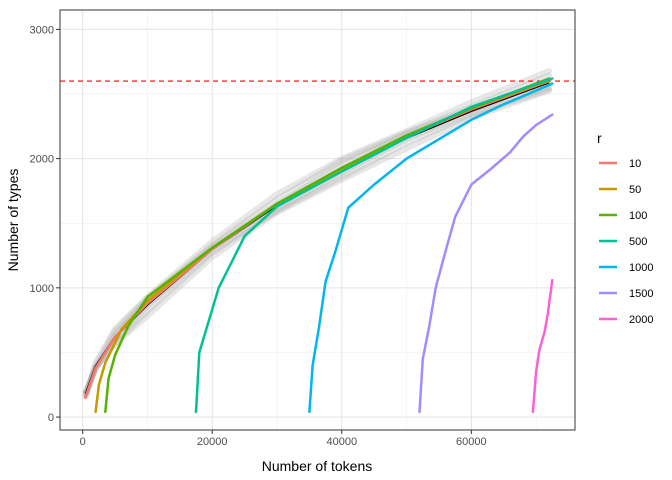 The image size is (672, 480). What do you see at coordinates (638, 242) in the screenshot?
I see `legend-label-r-500: 500` at bounding box center [638, 242].